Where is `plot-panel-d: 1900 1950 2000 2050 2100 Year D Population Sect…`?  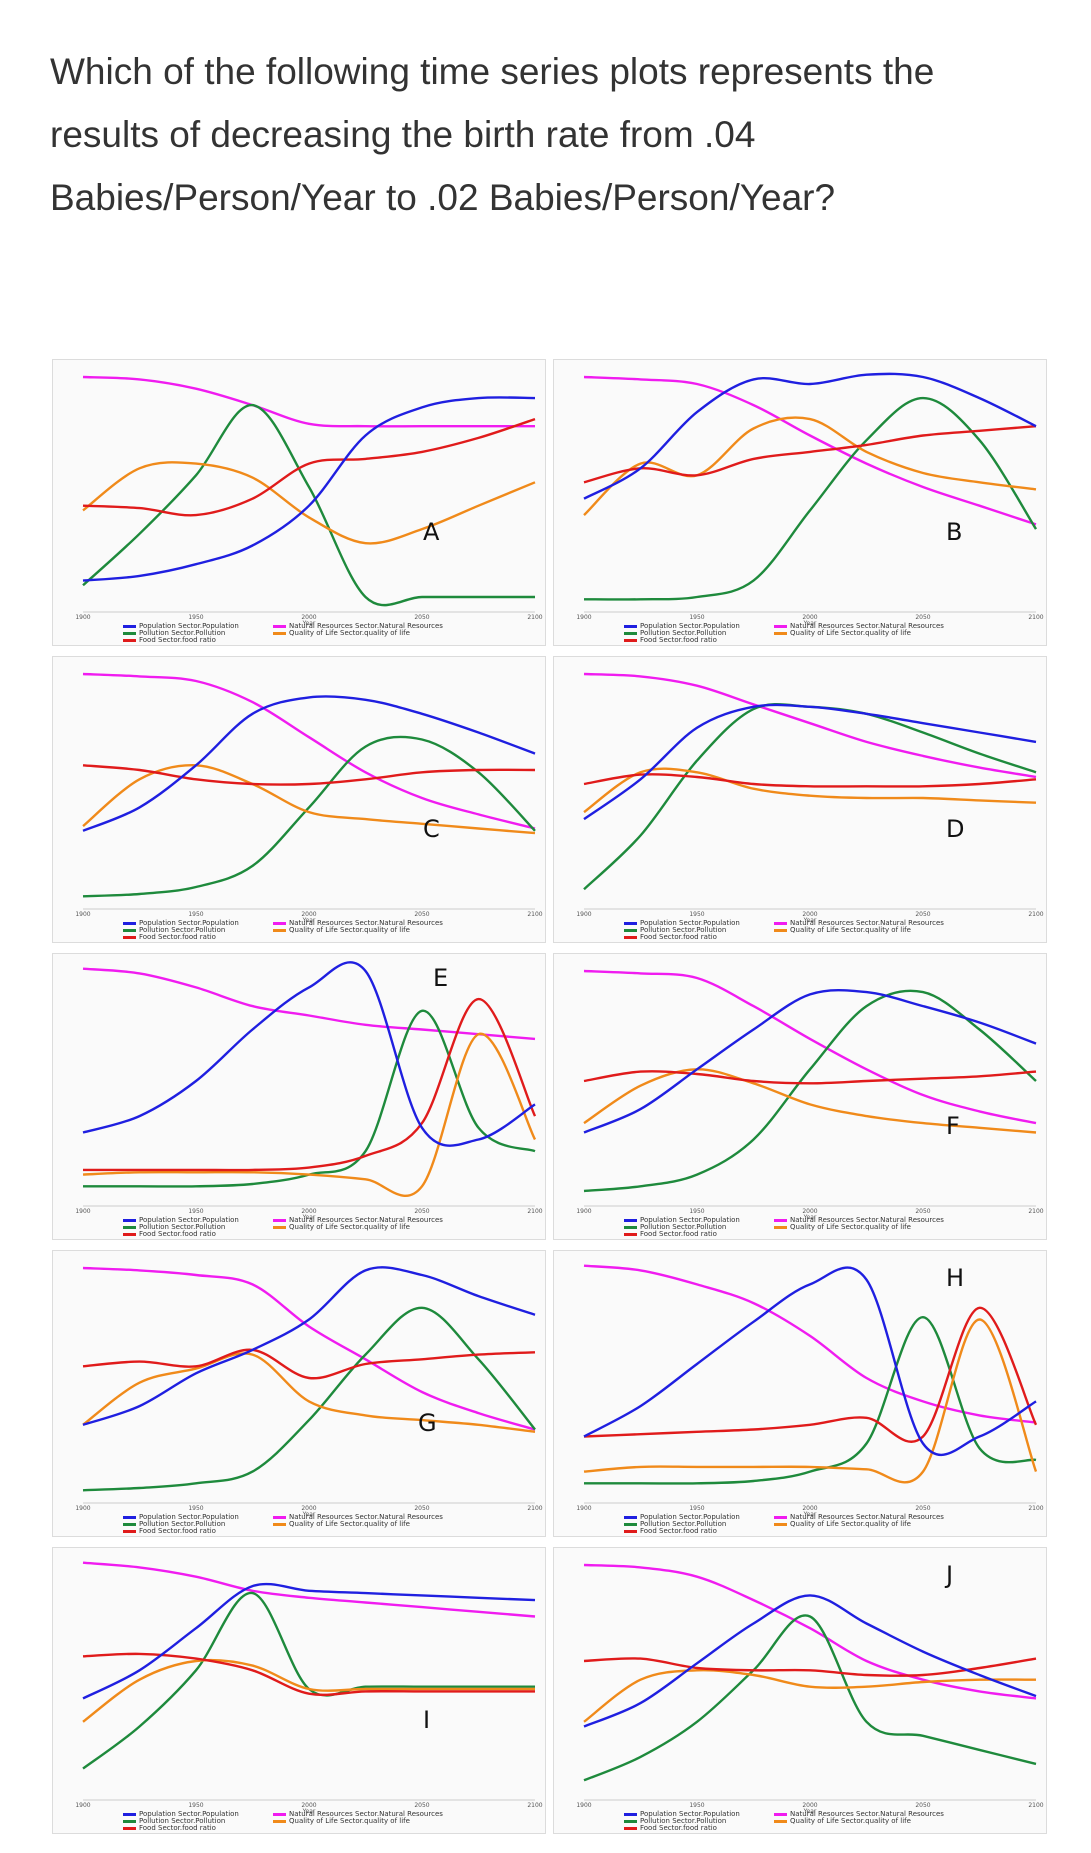 plot-panel-d: 1900 1950 2000 2050 2100 Year D Population Sect… is located at coordinates (800, 799).